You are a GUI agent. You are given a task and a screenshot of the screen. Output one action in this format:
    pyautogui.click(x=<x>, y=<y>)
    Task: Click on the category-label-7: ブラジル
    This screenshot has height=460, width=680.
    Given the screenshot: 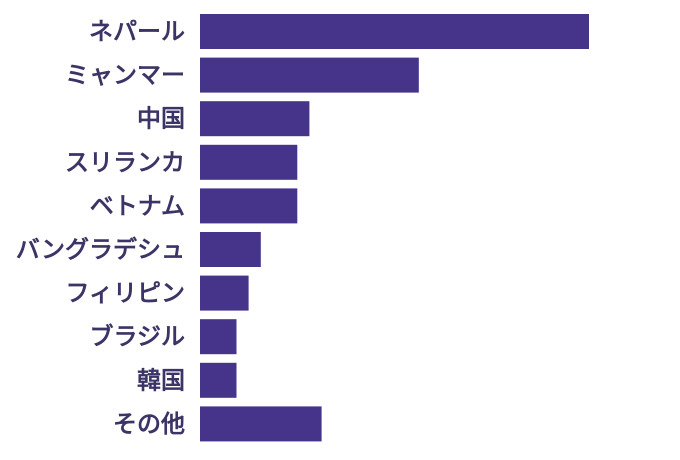 What is the action you would take?
    pyautogui.click(x=137, y=337)
    